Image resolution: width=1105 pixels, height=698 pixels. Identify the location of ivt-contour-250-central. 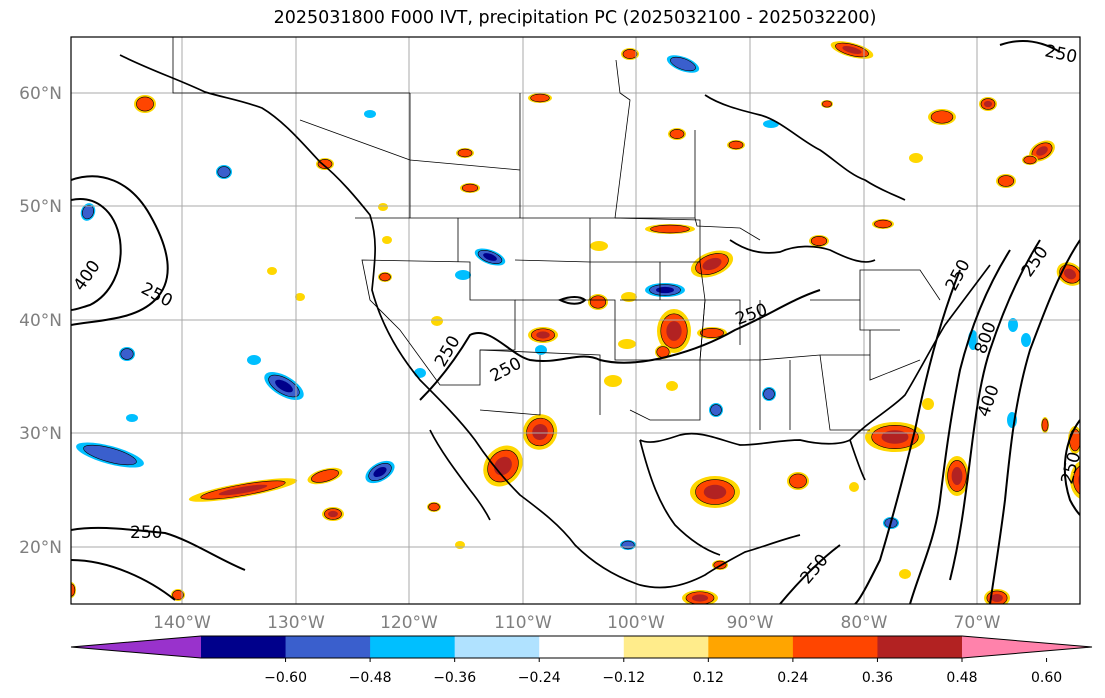
(620, 345).